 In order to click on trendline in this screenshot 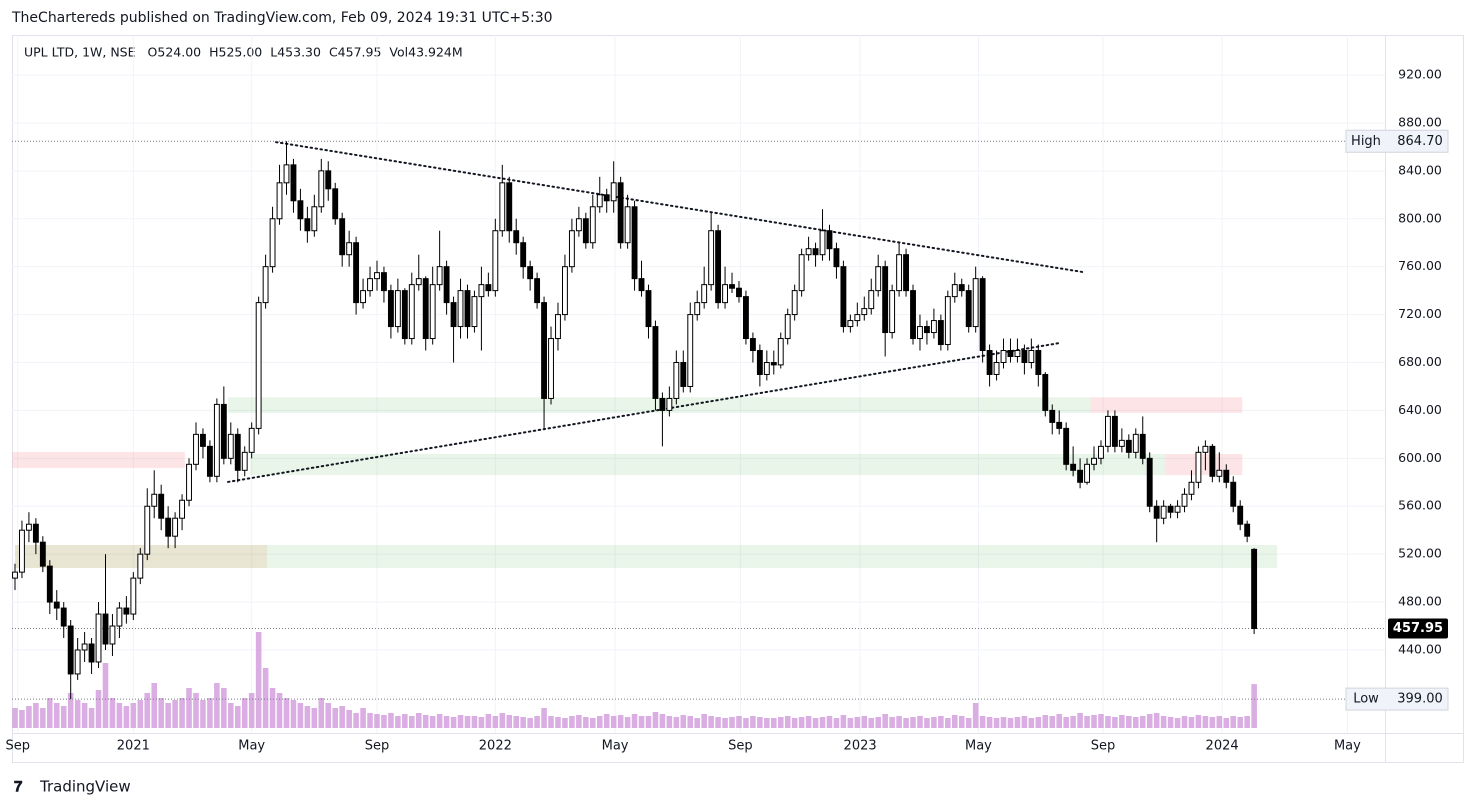, I will do `click(644, 412)`.